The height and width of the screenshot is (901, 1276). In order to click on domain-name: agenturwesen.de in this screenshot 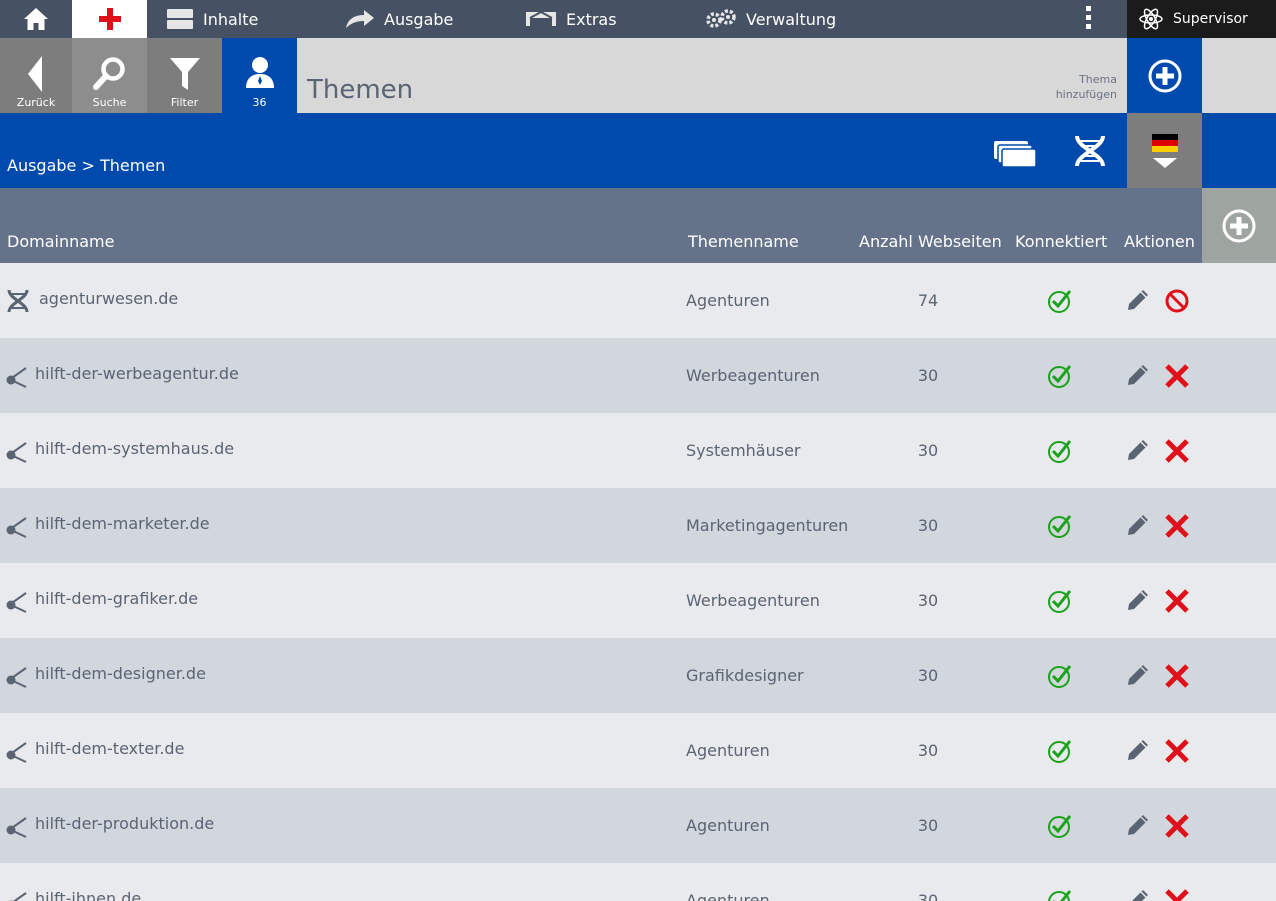, I will do `click(109, 298)`.